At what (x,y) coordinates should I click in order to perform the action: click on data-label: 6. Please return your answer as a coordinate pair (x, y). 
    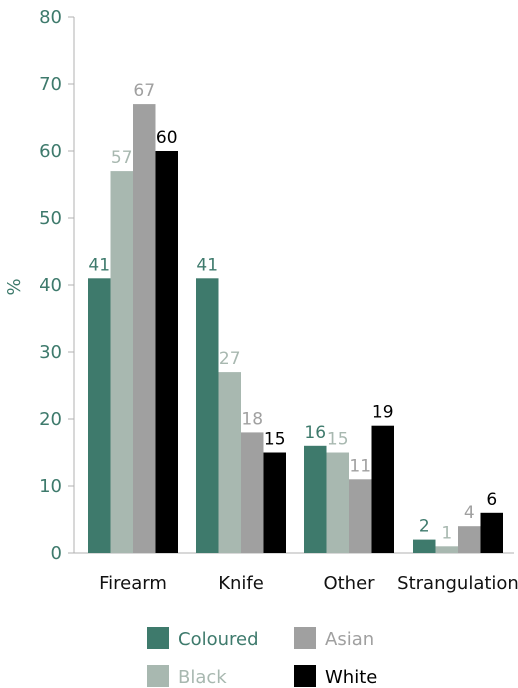
    Looking at the image, I should click on (491, 500).